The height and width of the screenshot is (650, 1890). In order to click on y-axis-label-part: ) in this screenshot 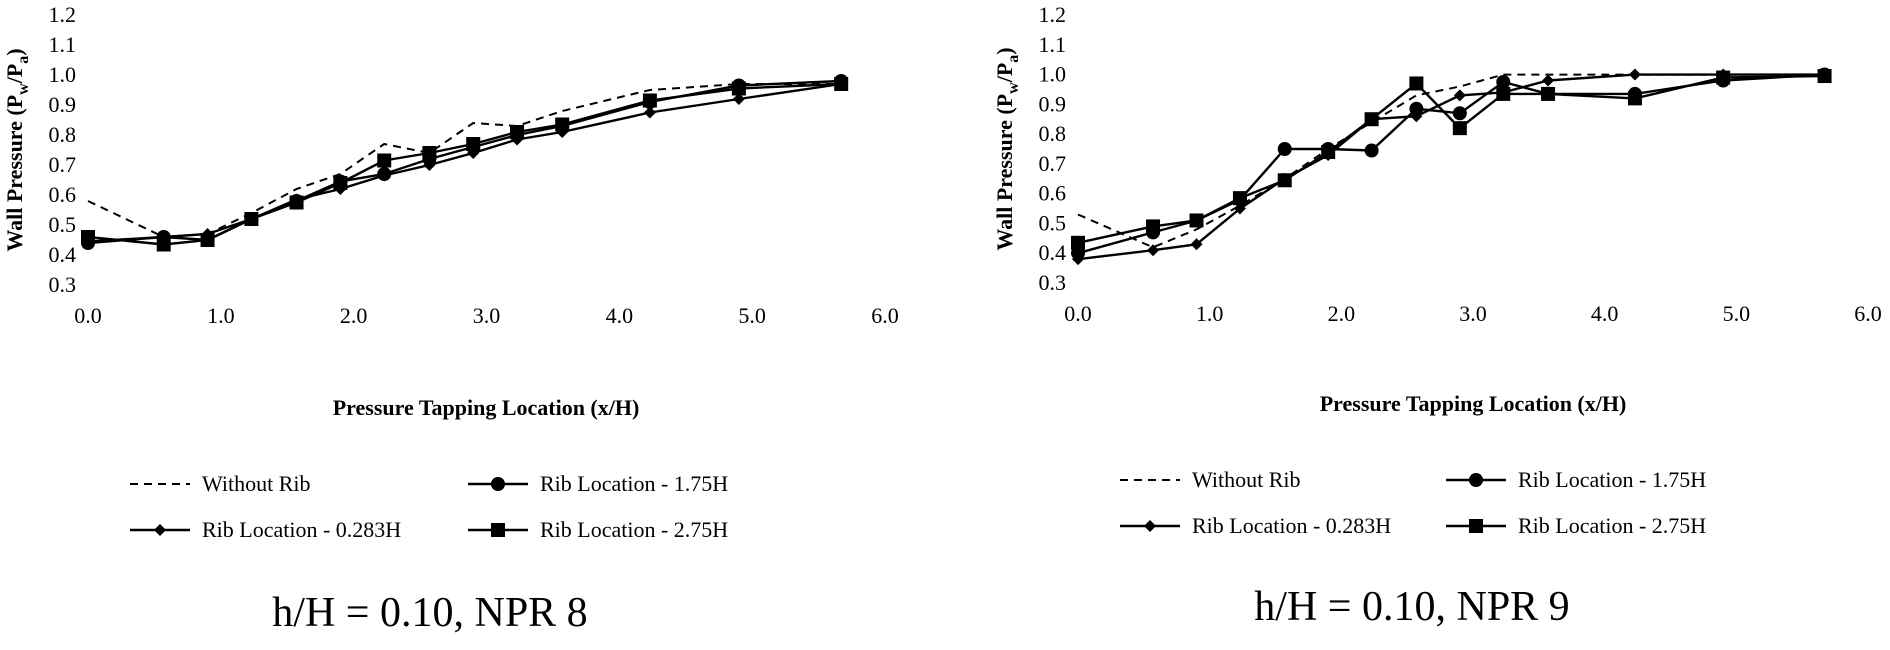, I will do `click(14, 51)`.